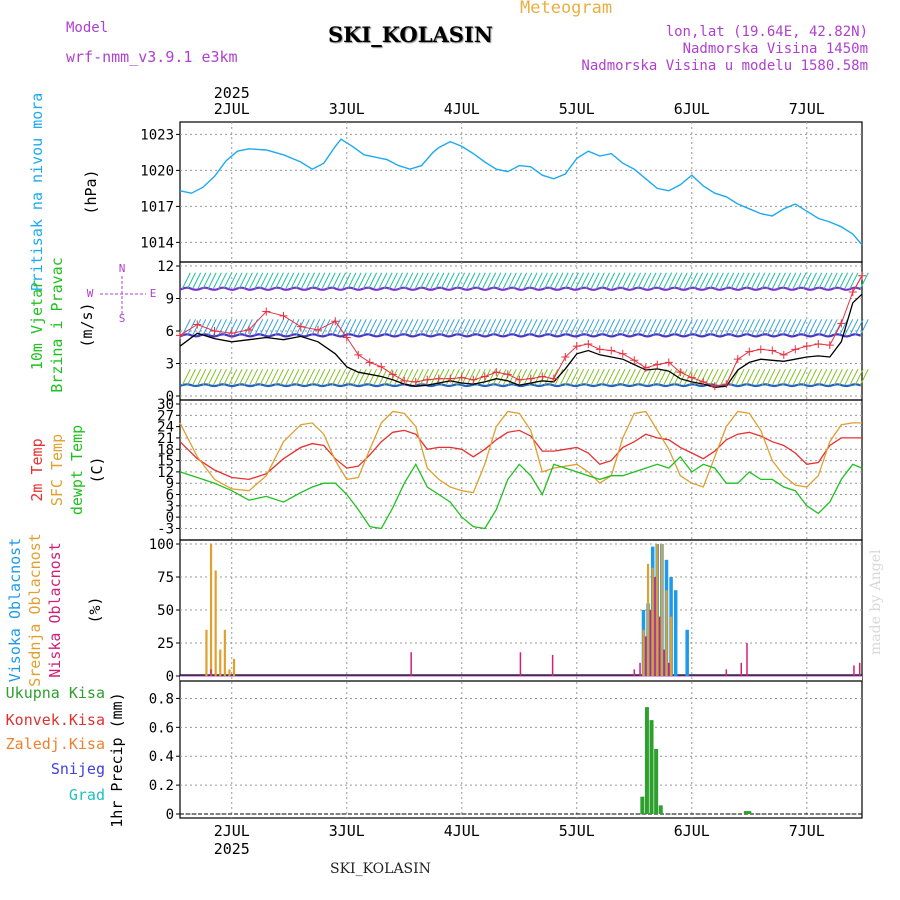  I want to click on temp-unit: (C), so click(97, 469).